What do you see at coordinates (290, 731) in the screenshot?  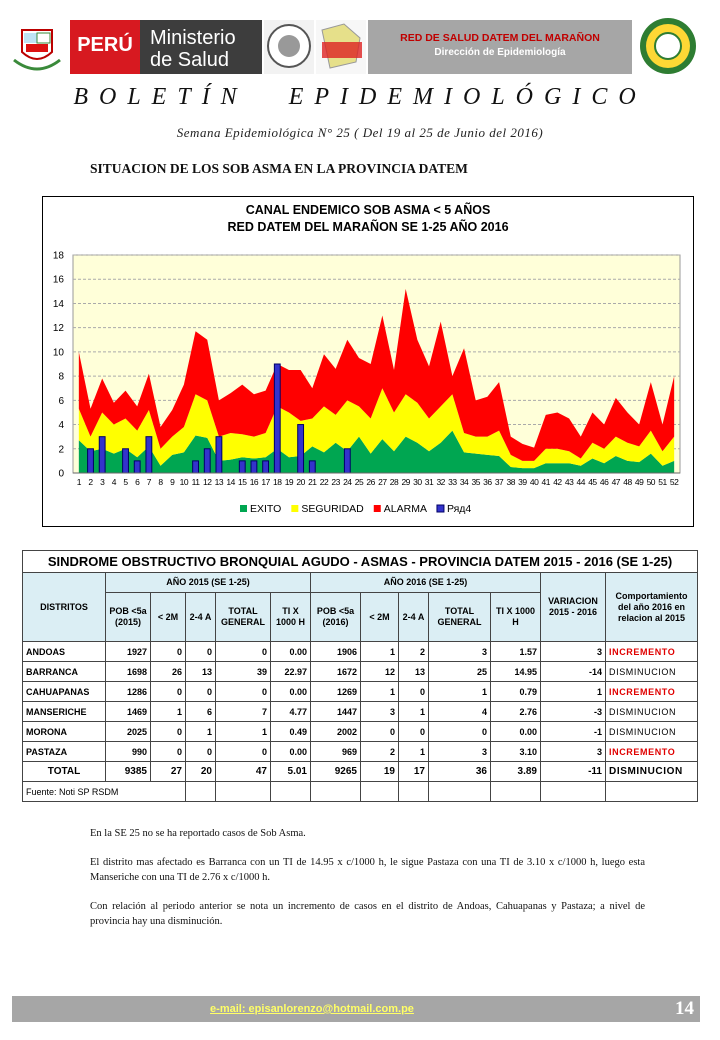 I see `table-cell: 0.49` at bounding box center [290, 731].